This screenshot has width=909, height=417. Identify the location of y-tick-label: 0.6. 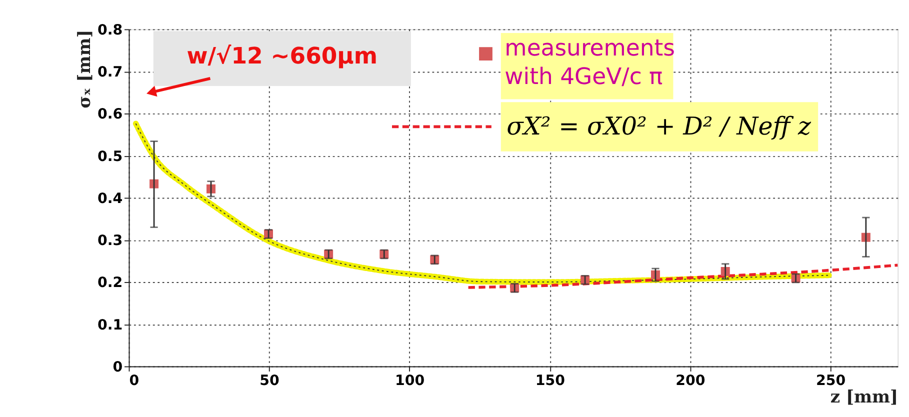
(110, 114).